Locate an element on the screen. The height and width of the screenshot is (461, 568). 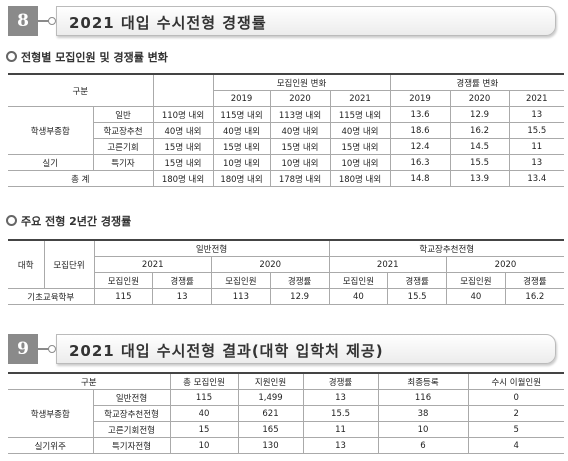
connector is located at coordinates (45, 349).